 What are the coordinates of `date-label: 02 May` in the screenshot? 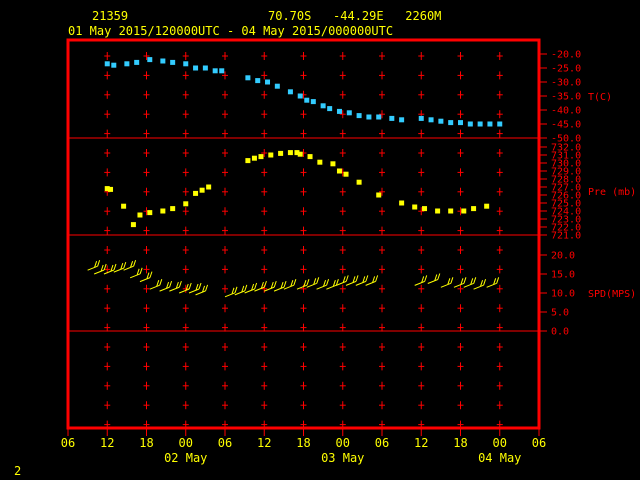 It's located at (185, 458).